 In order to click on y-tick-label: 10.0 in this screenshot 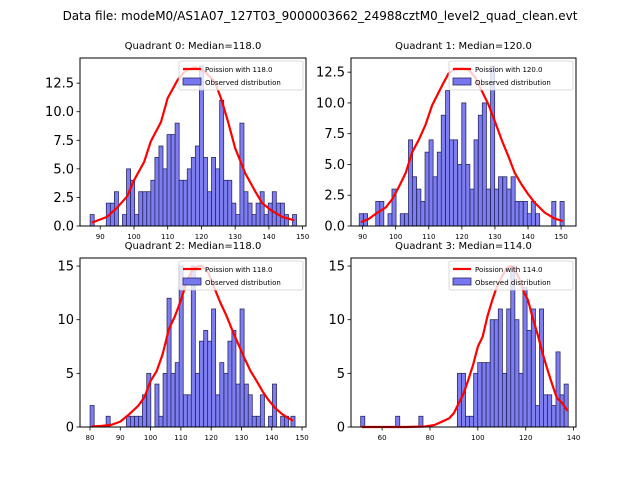, I will do `click(59, 112)`.